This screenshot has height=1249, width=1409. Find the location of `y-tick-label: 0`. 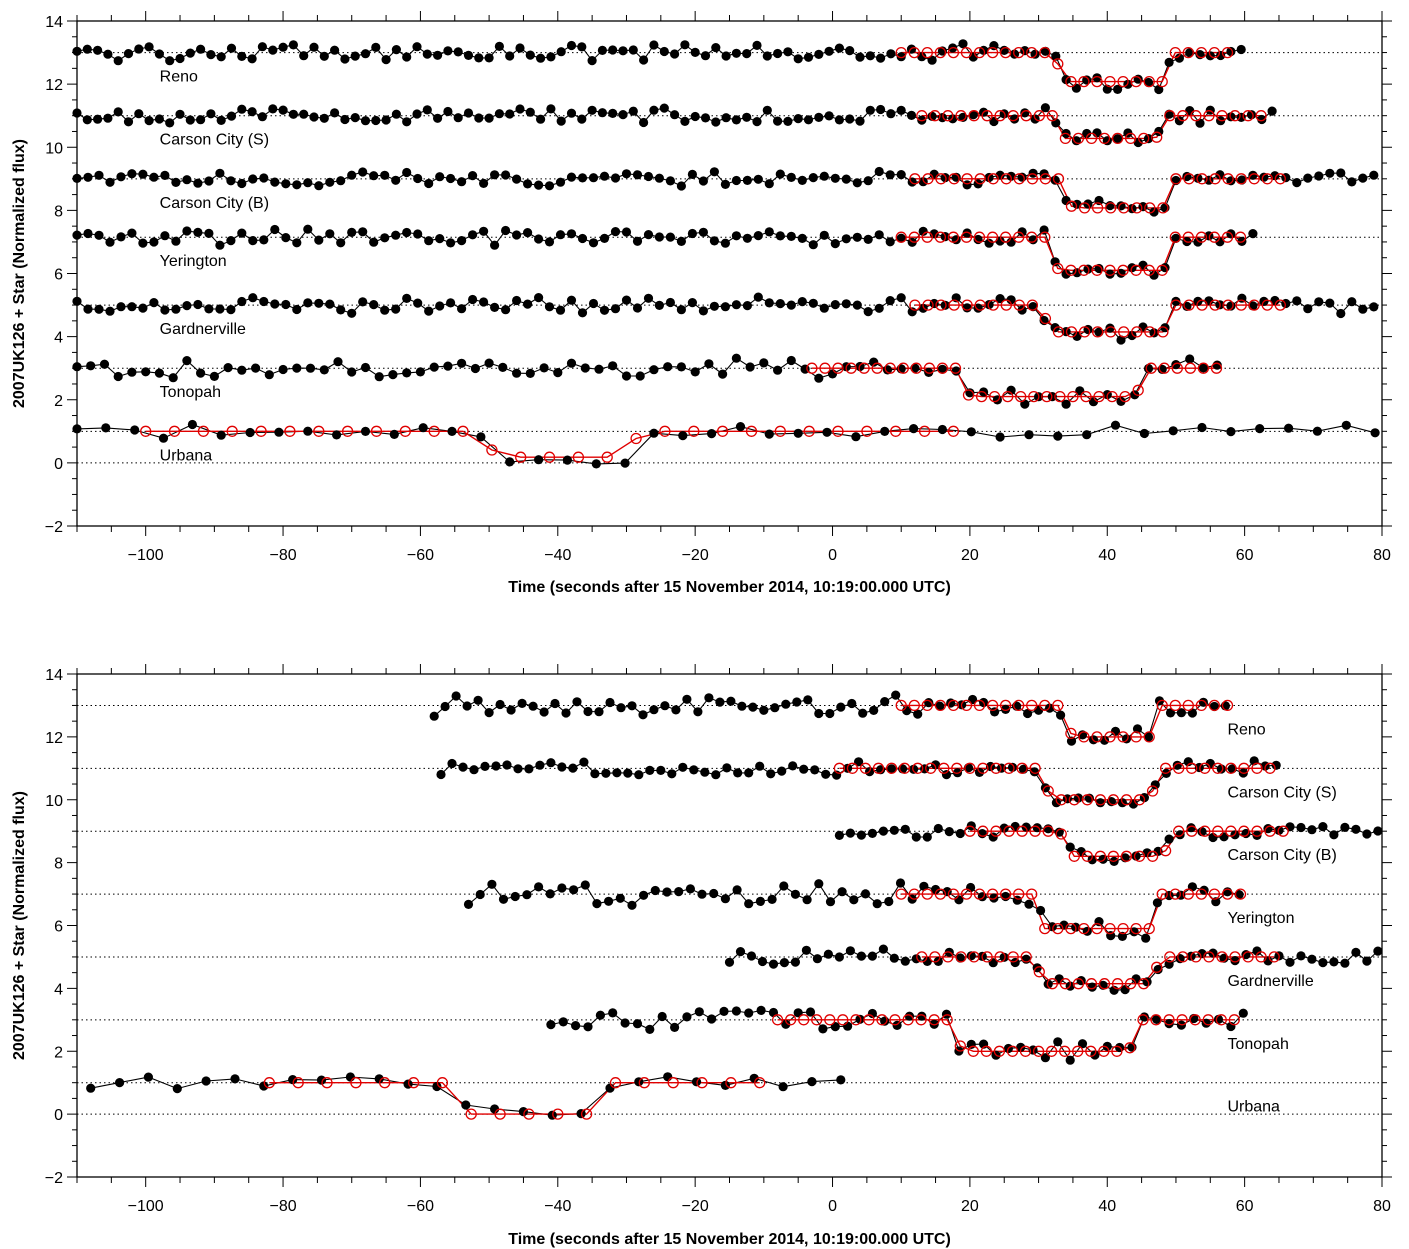

y-tick-label: 0 is located at coordinates (58, 464).